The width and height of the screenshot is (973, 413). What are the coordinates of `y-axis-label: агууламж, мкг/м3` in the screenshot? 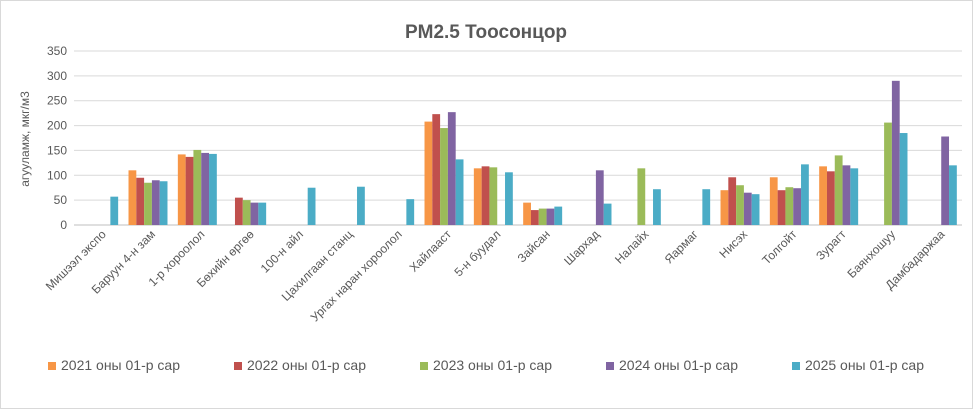 It's located at (25, 139).